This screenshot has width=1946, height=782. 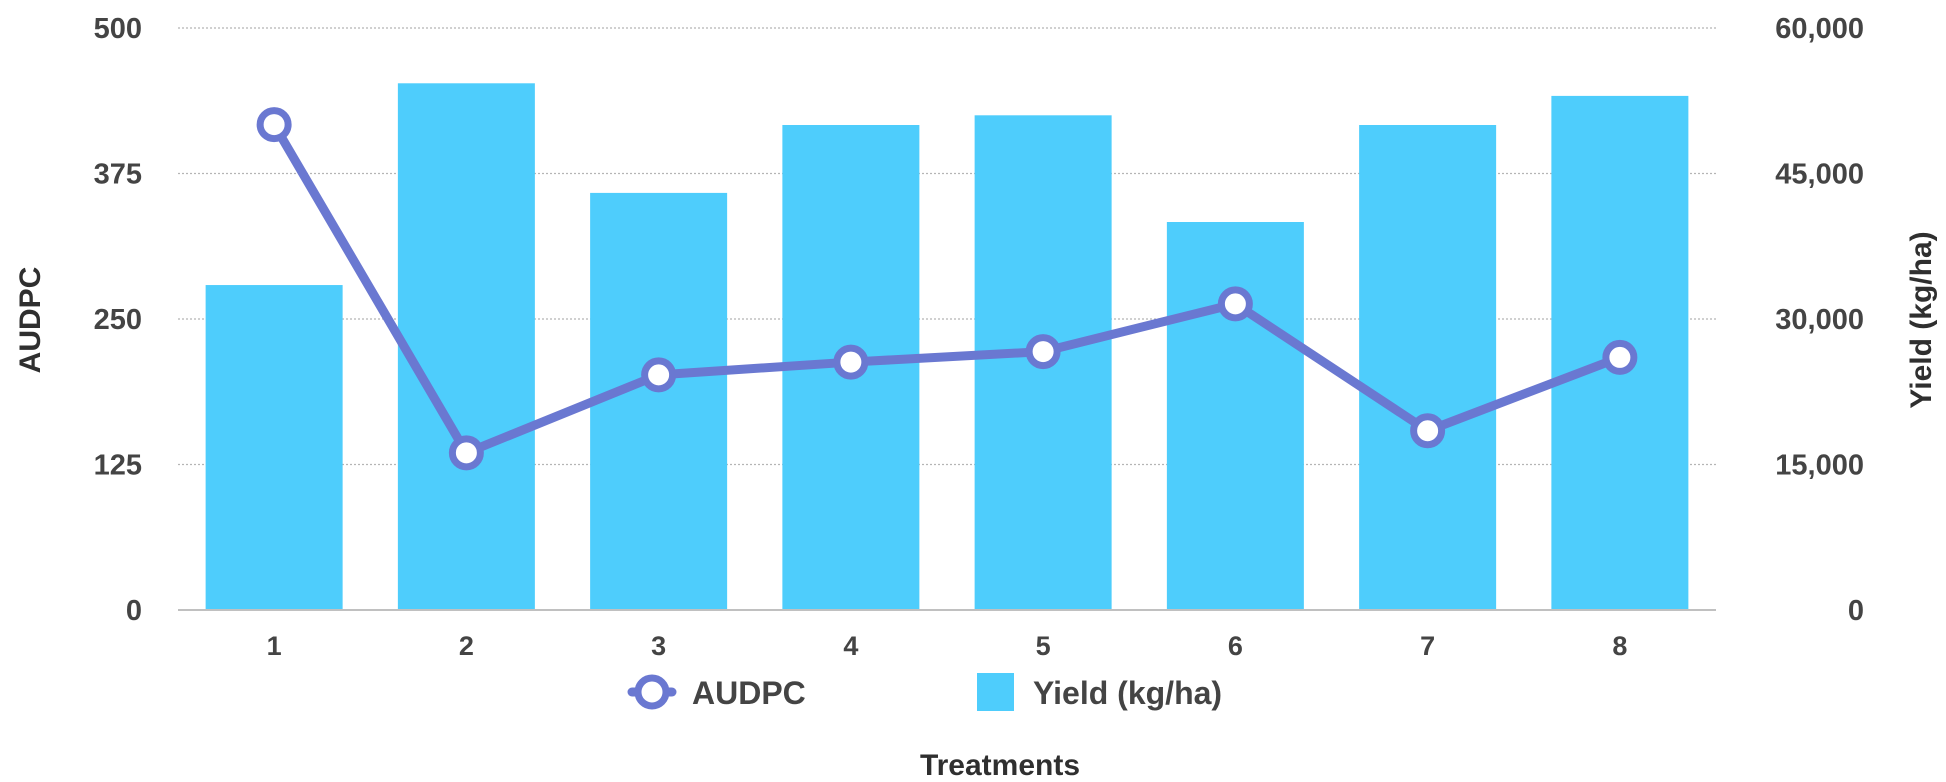 I want to click on x-axis-title: Treatments, so click(x=1000, y=765).